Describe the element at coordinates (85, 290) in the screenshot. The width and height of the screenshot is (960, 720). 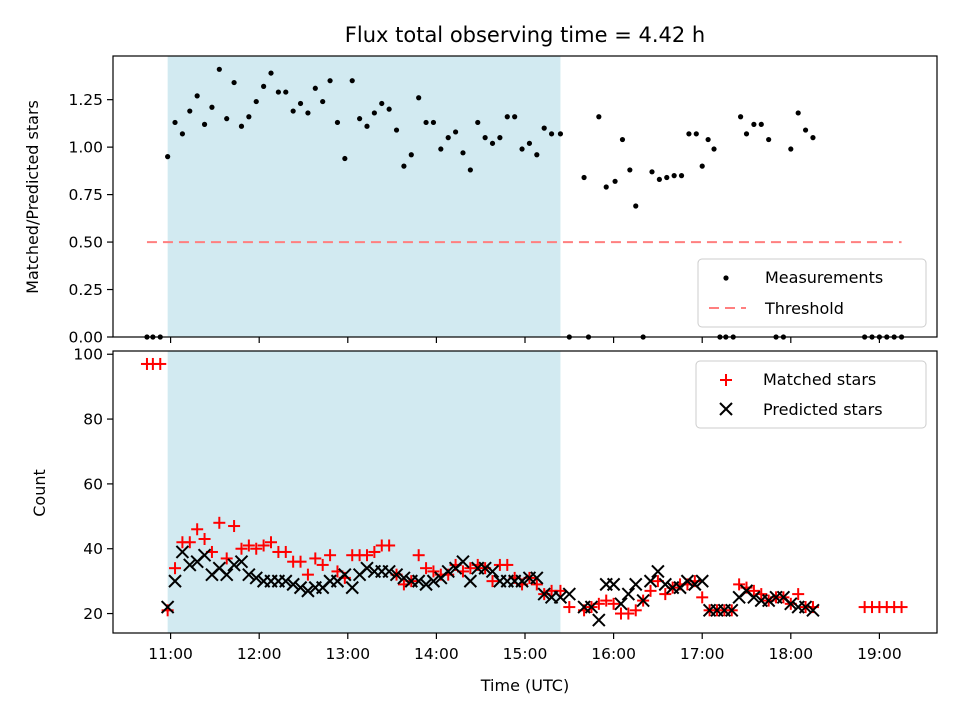
I see `y-tick-label: 0.25` at that location.